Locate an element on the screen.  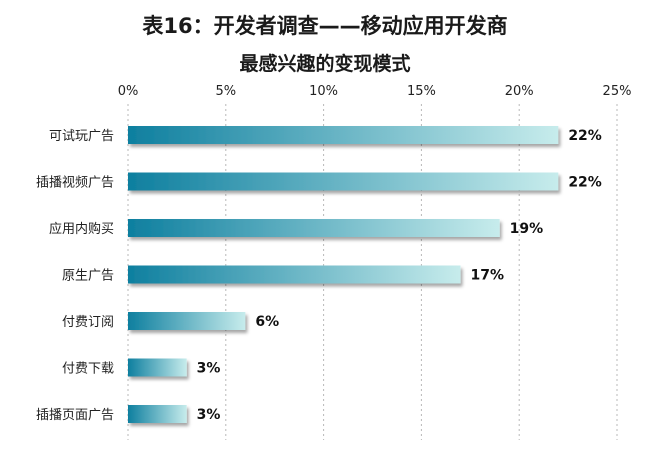
x-tick-label: 25% is located at coordinates (617, 91).